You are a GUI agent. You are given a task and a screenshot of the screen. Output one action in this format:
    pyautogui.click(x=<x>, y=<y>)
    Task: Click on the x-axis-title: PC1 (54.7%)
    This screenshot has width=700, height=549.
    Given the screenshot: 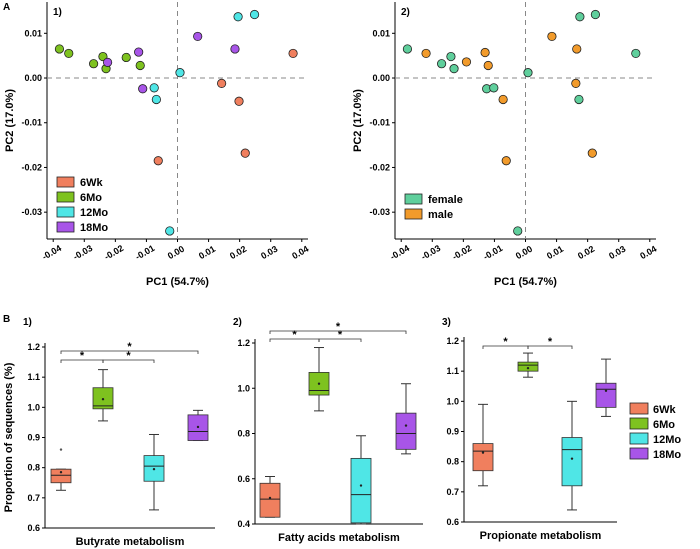 What is the action you would take?
    pyautogui.click(x=177, y=282)
    